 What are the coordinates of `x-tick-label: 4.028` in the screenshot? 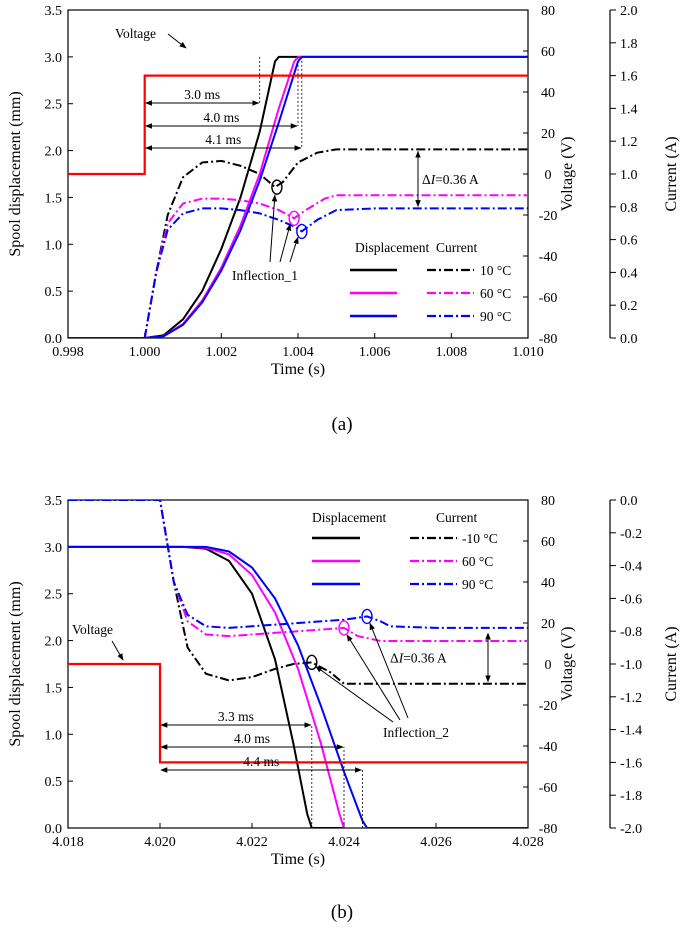 It's located at (528, 842).